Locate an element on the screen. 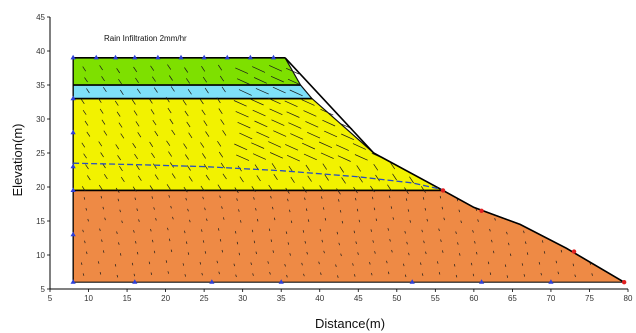  x-tick-label: 20 is located at coordinates (165, 298).